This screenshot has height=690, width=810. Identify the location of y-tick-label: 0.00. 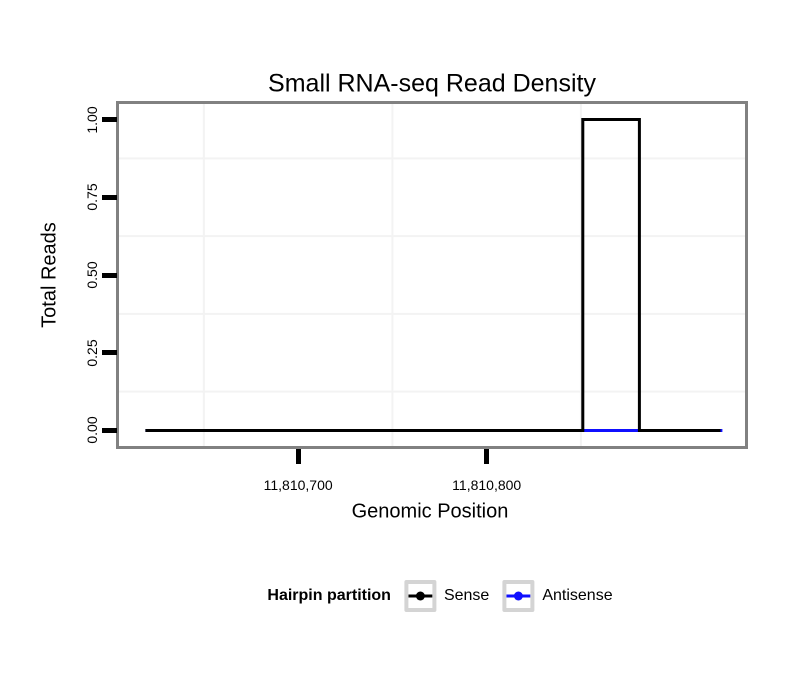
(92, 430).